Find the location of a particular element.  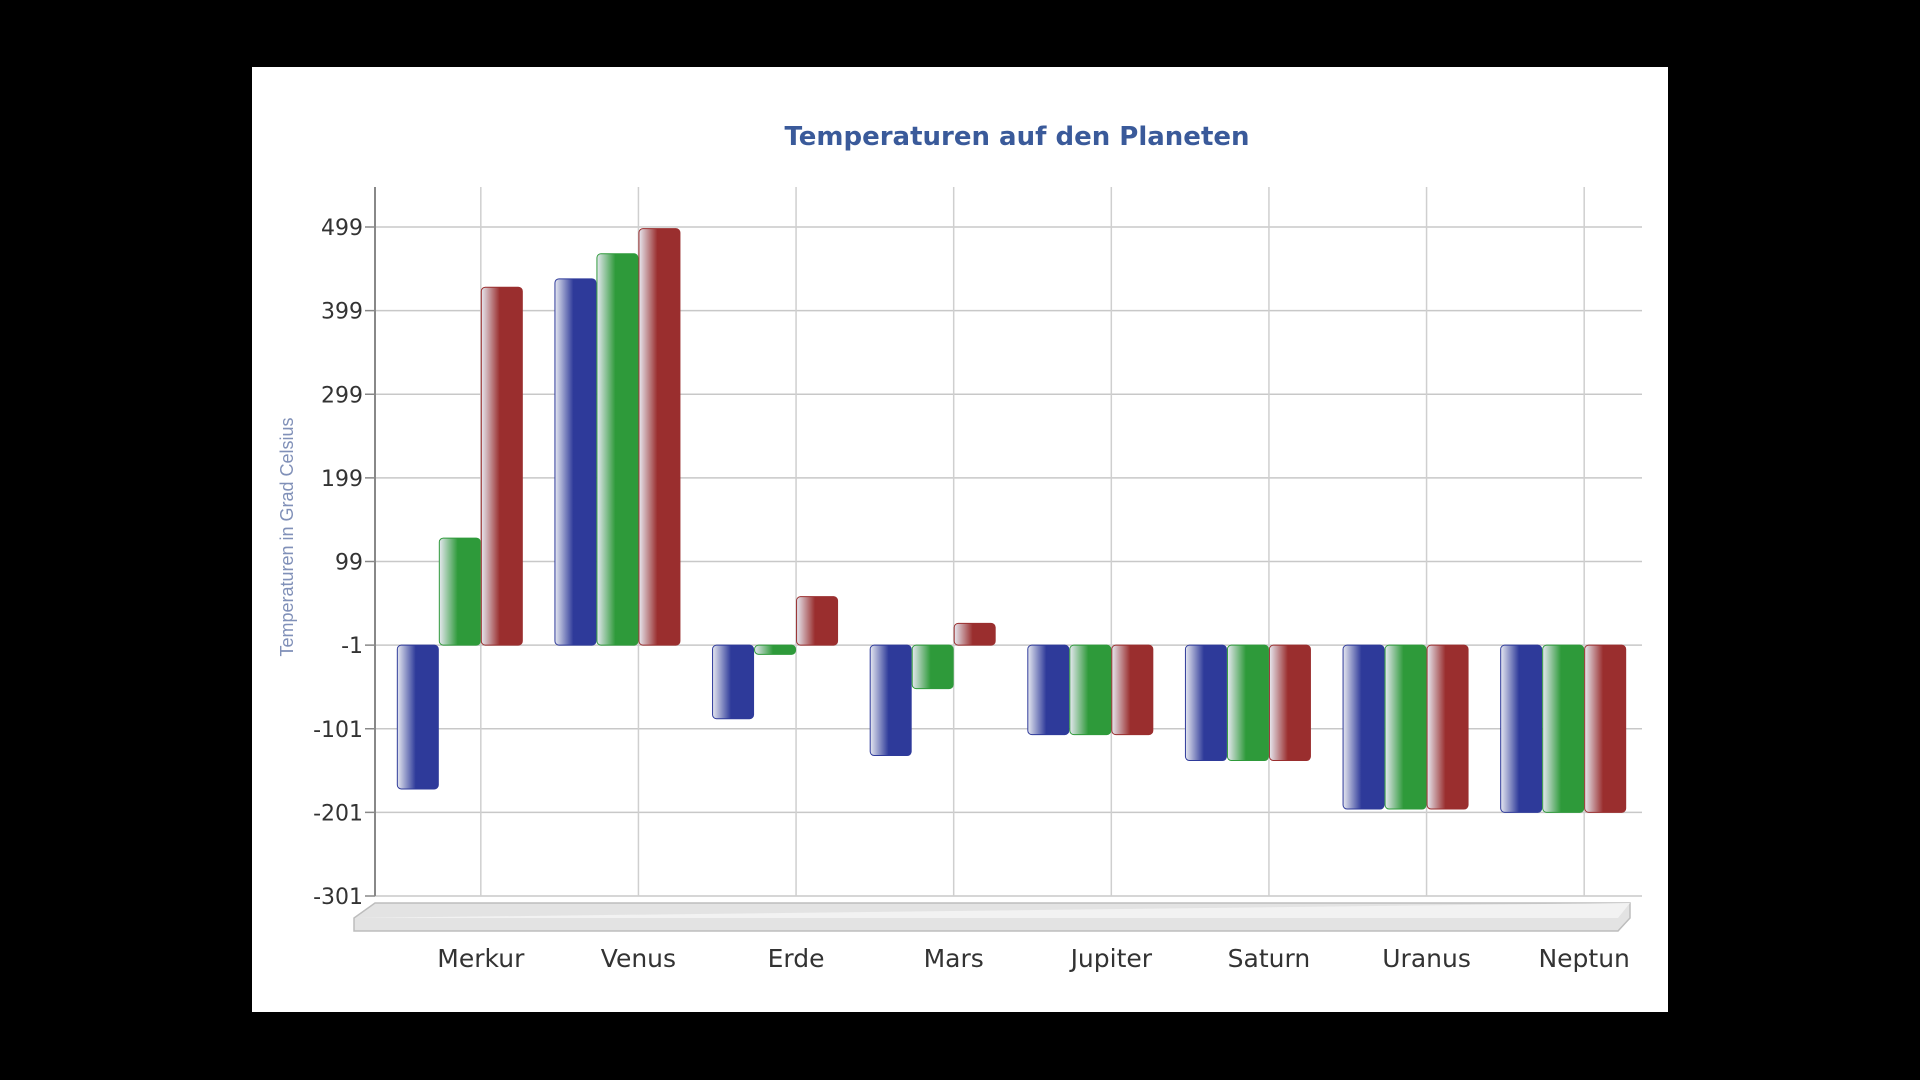

x-tick-label-uranus: Uranus is located at coordinates (1426, 958).